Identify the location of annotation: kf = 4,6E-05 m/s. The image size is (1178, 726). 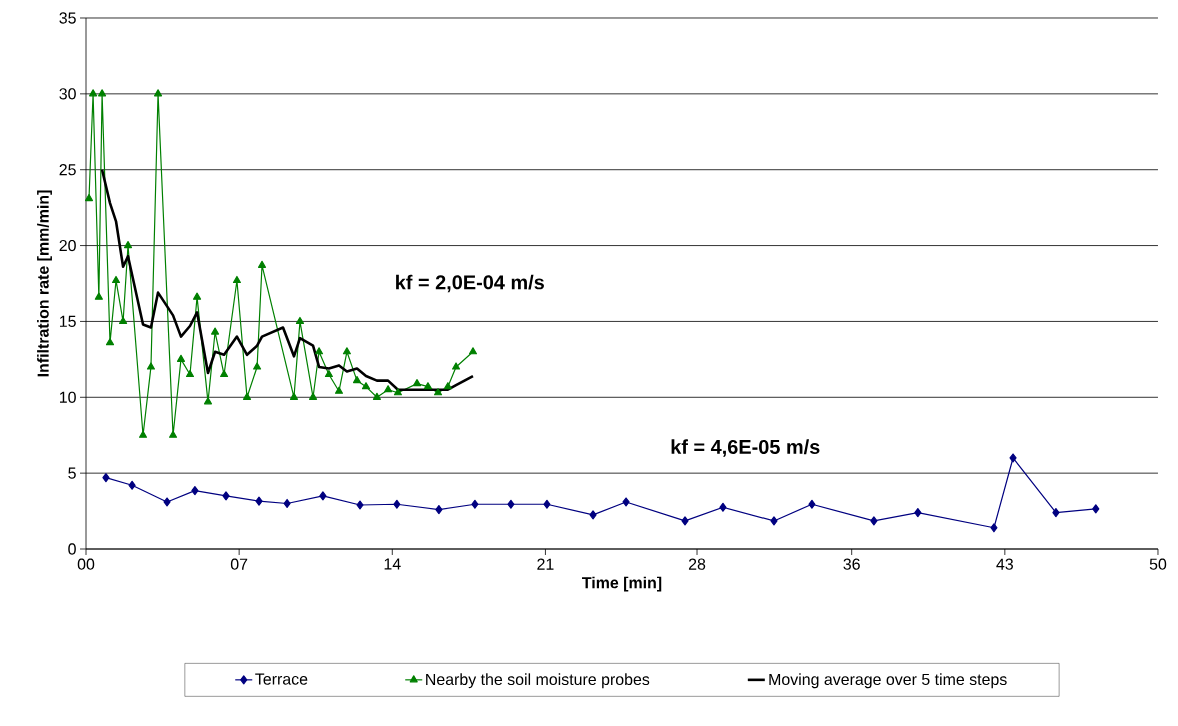
(745, 448).